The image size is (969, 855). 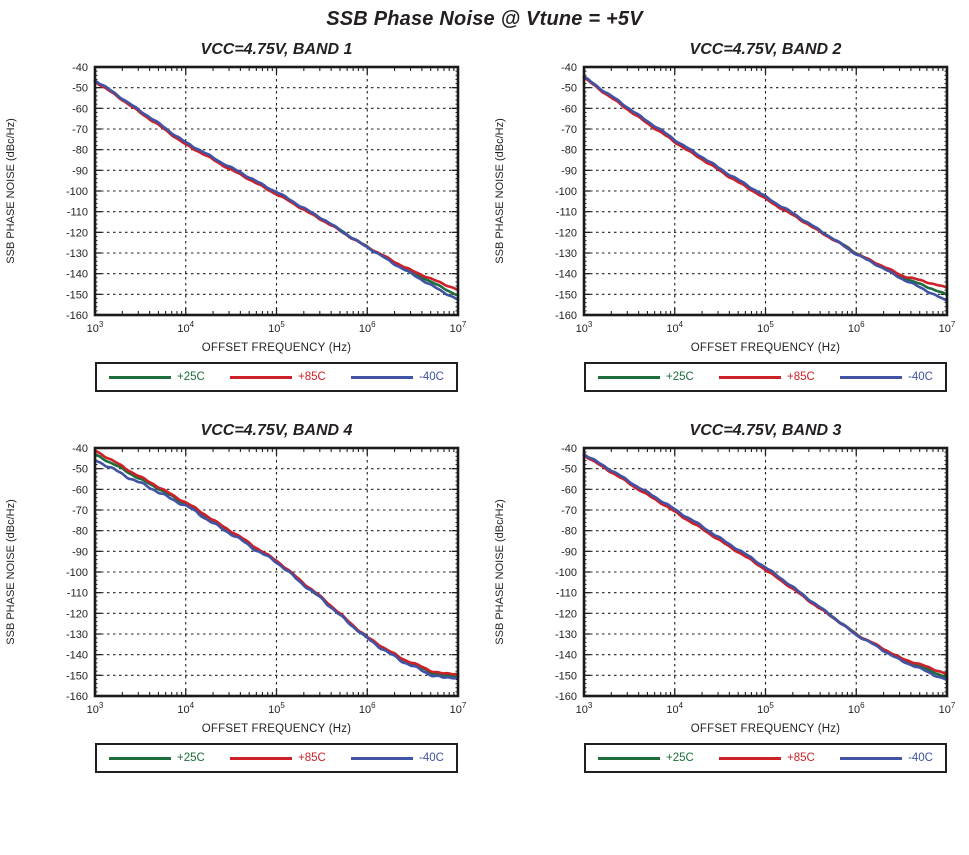 I want to click on page-title: SSB Phase Noise @ Vtune = +5V, so click(x=484, y=19).